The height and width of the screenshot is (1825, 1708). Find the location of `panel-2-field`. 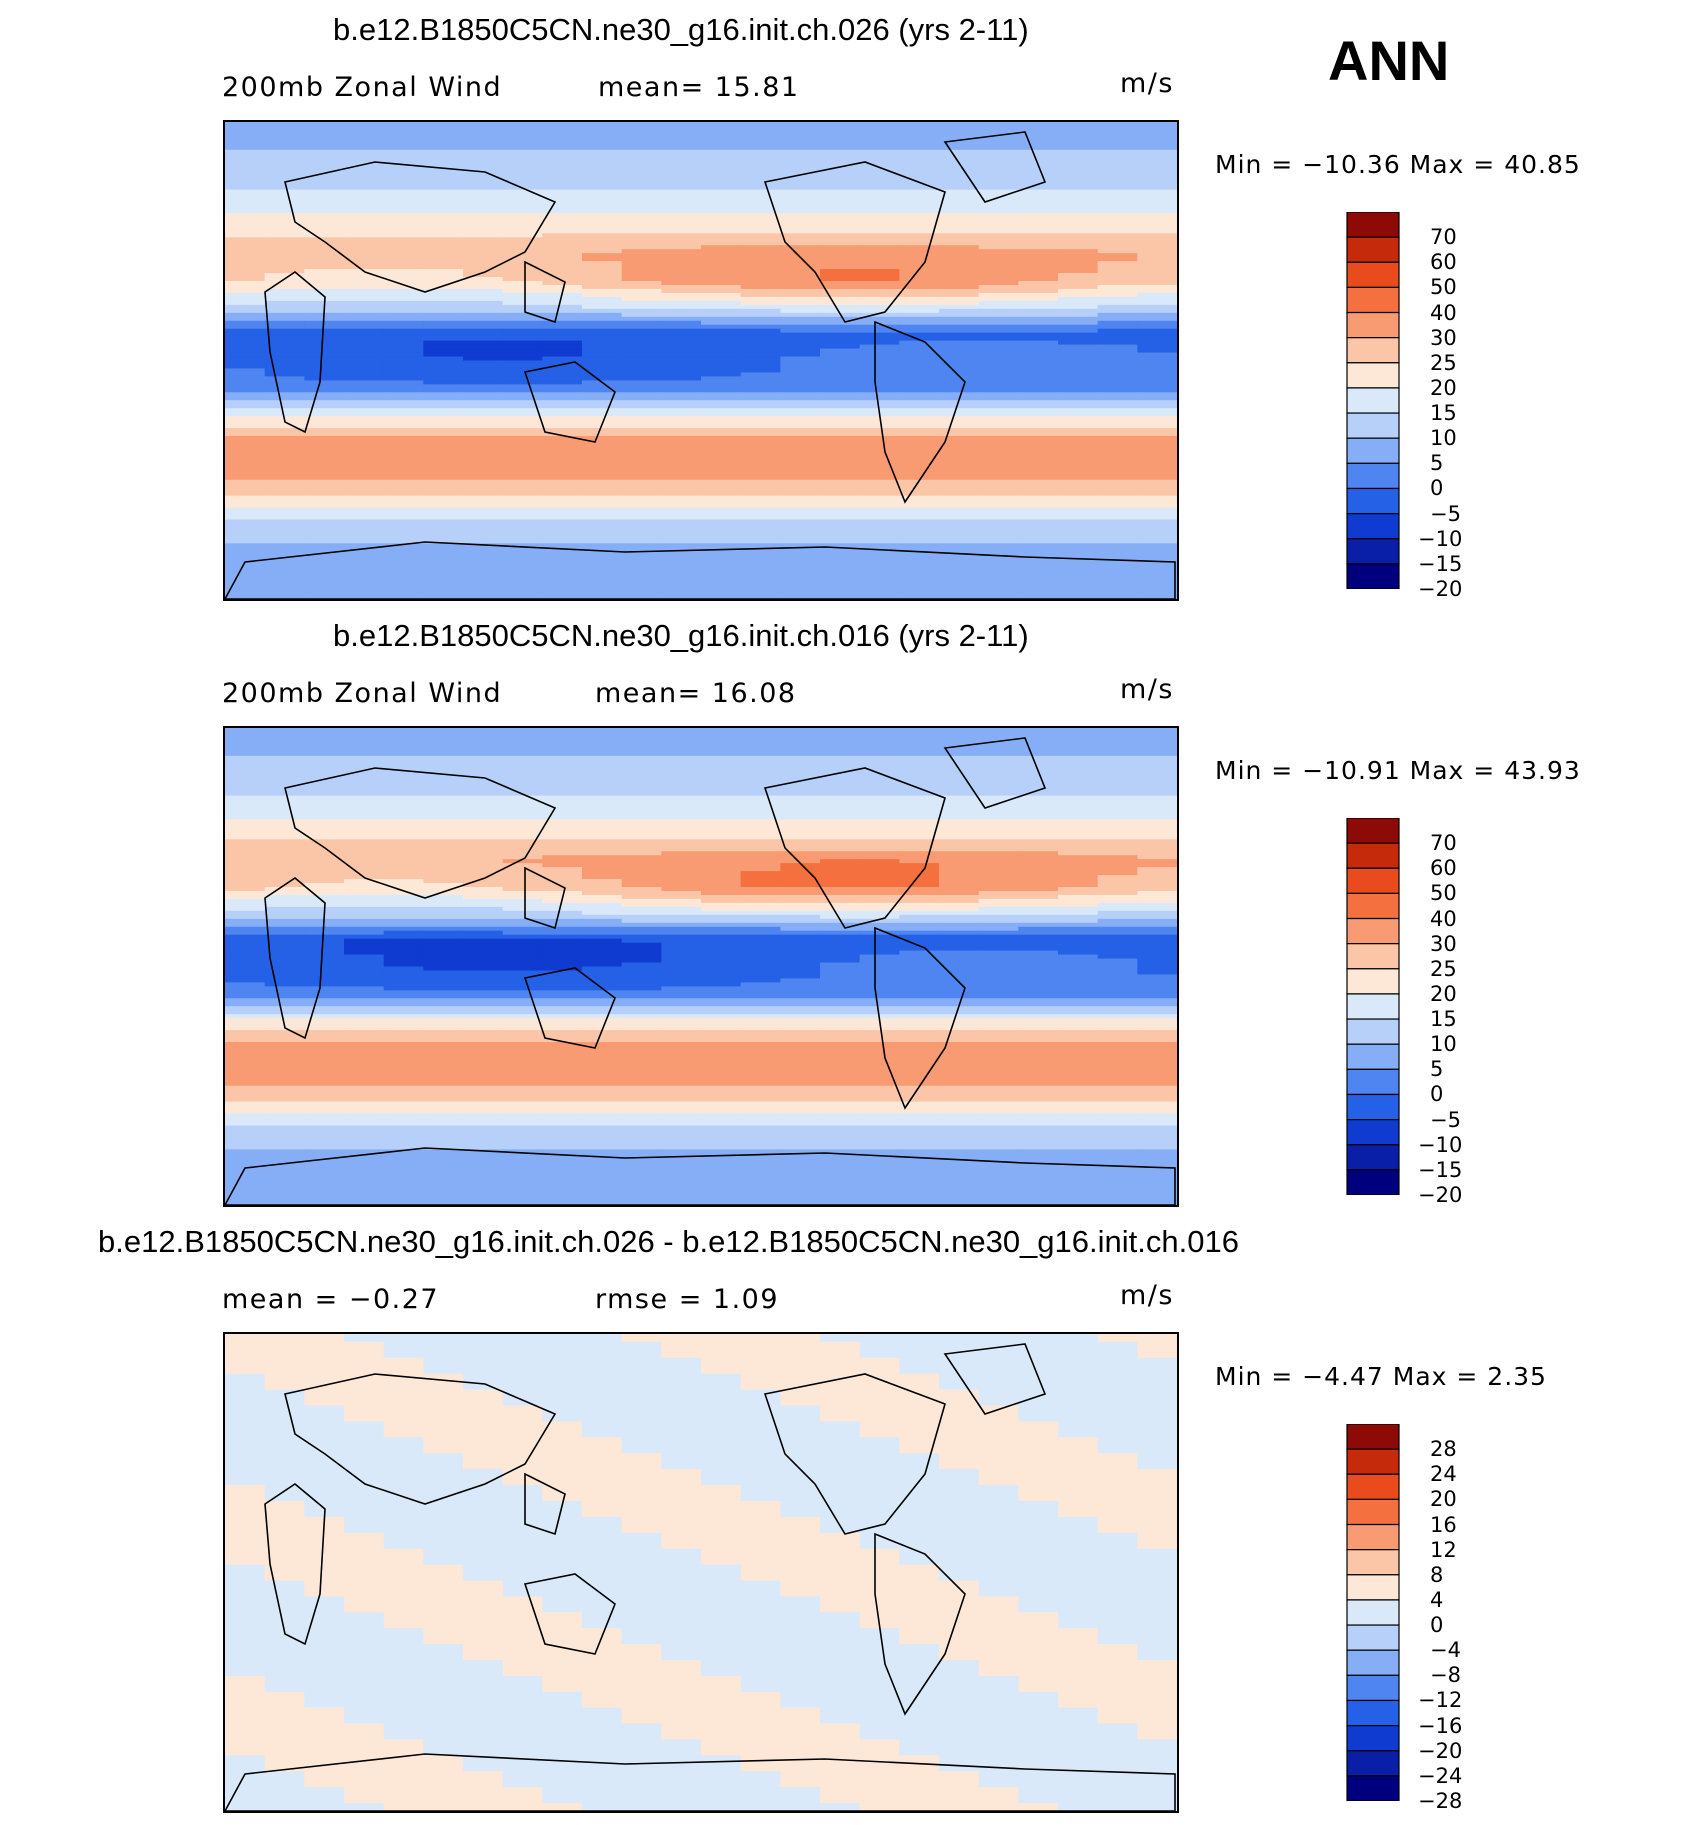

panel-2-field is located at coordinates (701, 966).